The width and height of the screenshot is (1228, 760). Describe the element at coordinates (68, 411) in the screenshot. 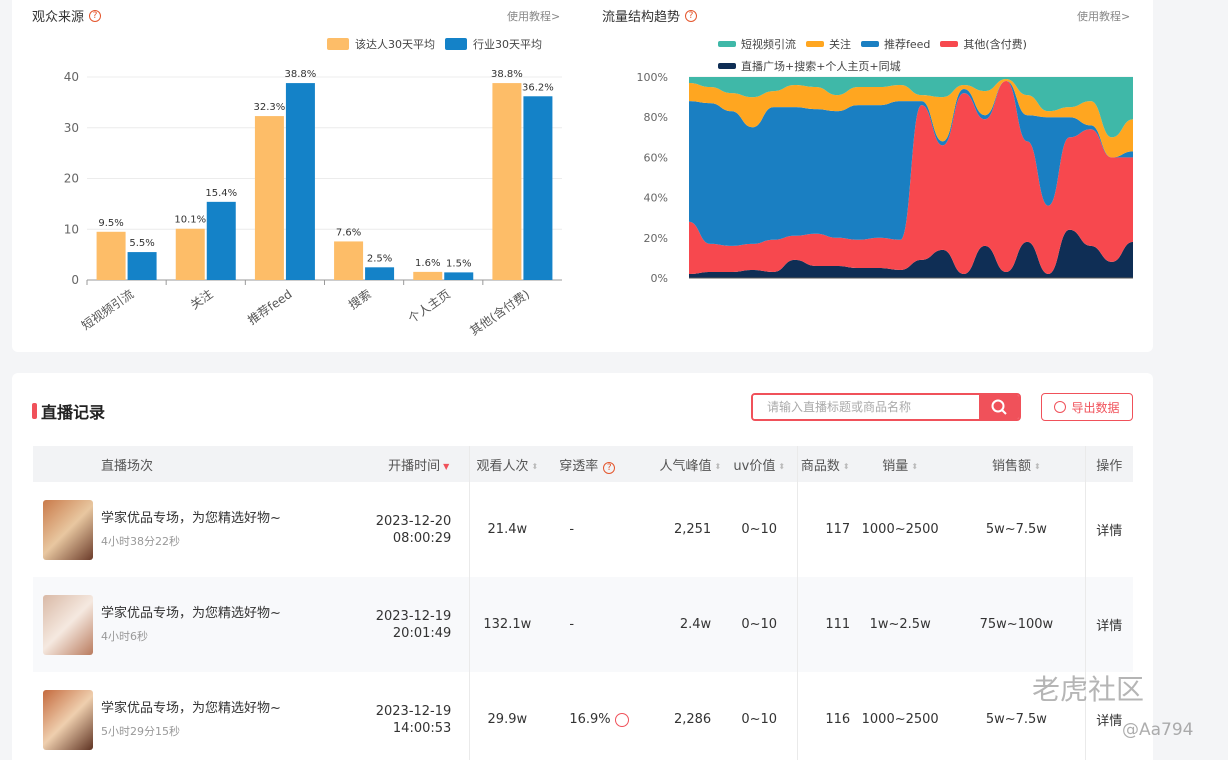

I see `records-title: 直播记录` at that location.